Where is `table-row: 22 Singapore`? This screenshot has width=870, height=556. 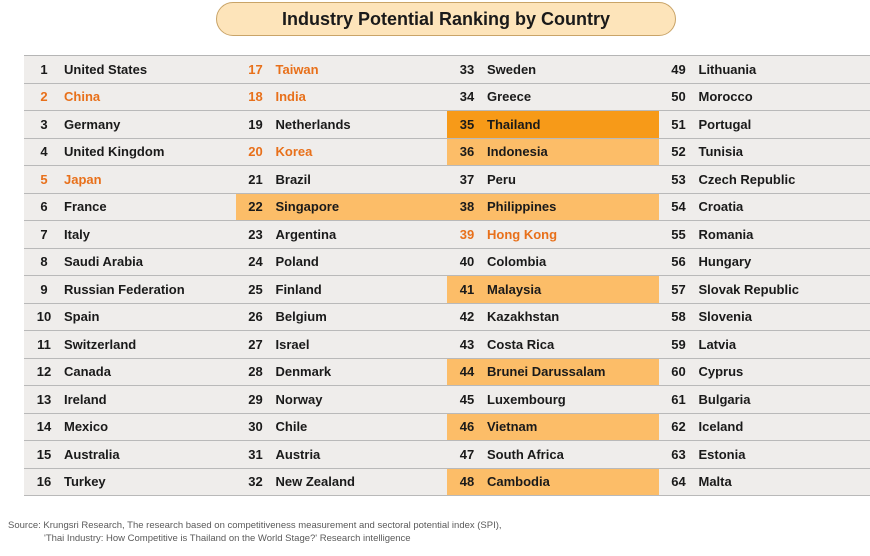 table-row: 22 Singapore is located at coordinates (341, 207).